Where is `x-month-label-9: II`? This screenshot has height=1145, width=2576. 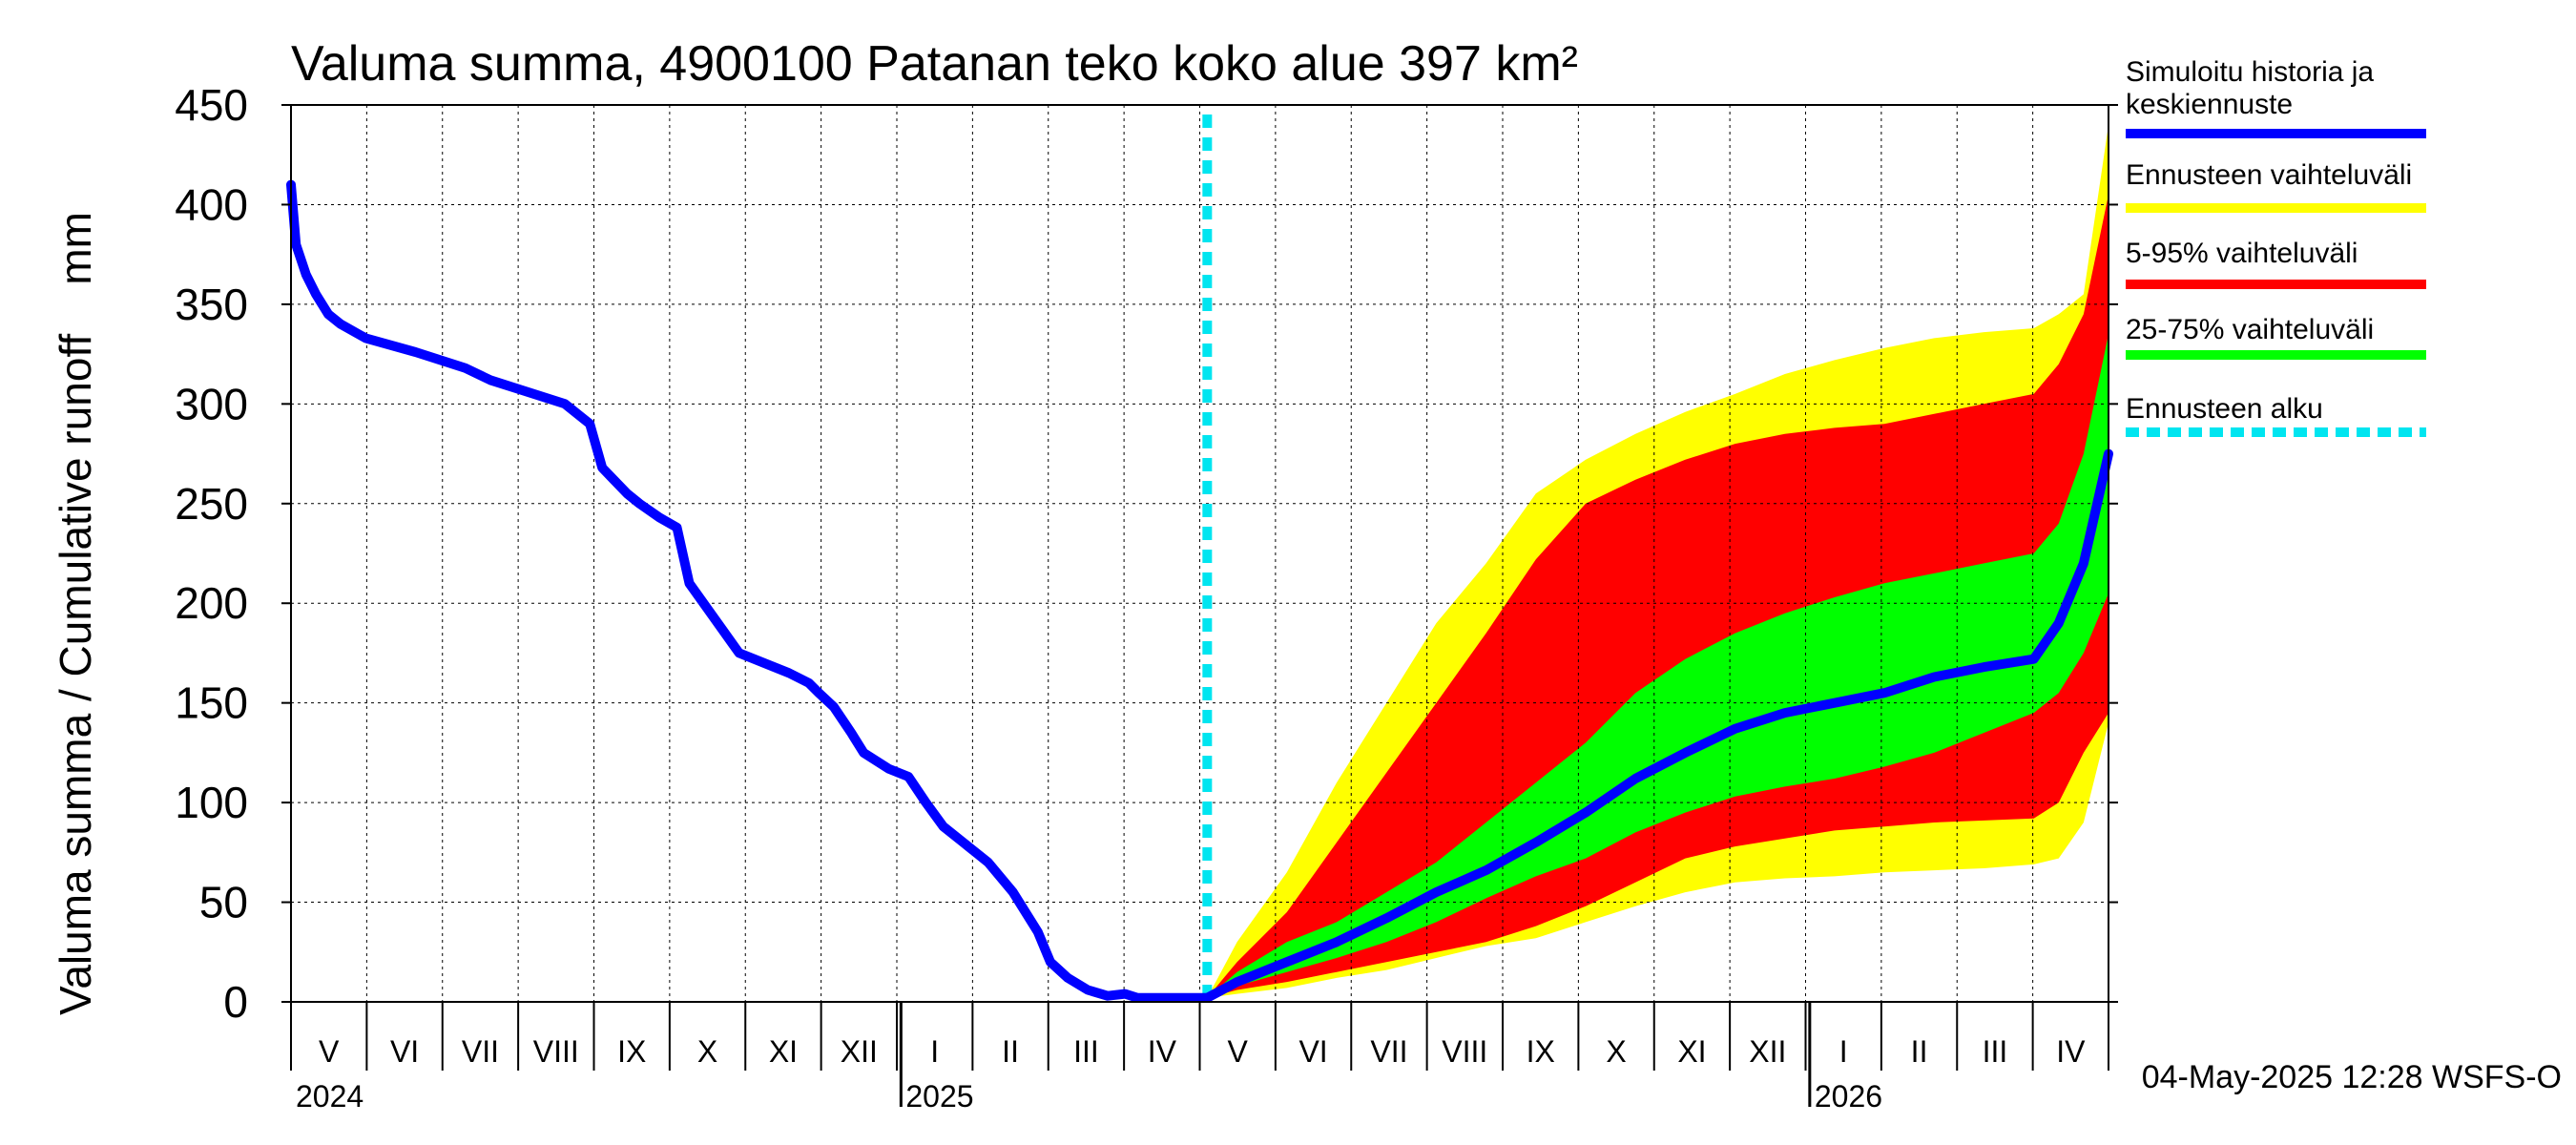
x-month-label-9: II is located at coordinates (1010, 1051).